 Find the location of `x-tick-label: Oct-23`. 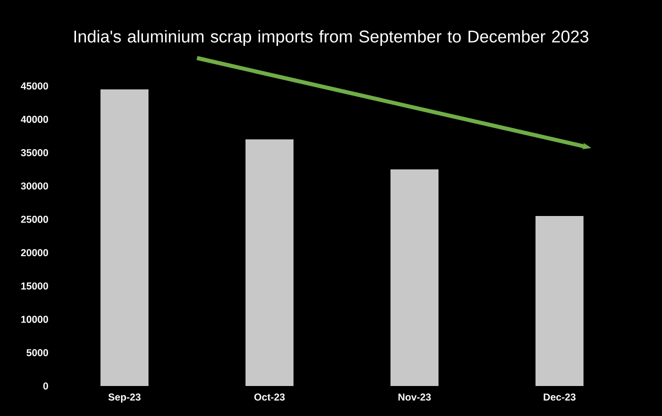

x-tick-label: Oct-23 is located at coordinates (269, 397).